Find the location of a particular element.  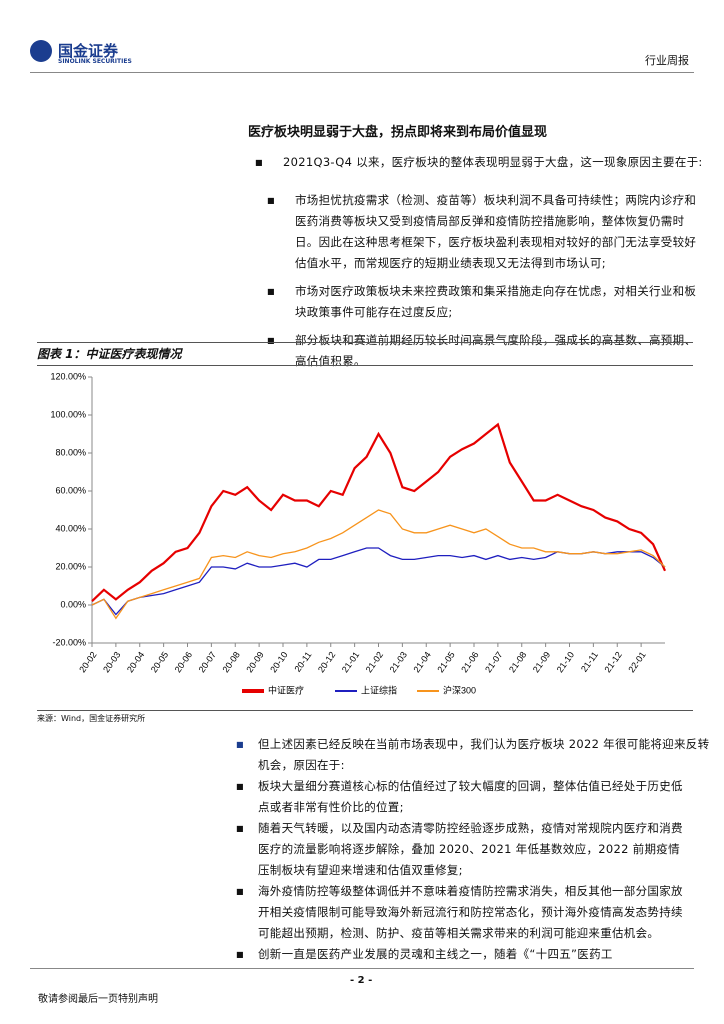

footer-rule is located at coordinates (362, 968).